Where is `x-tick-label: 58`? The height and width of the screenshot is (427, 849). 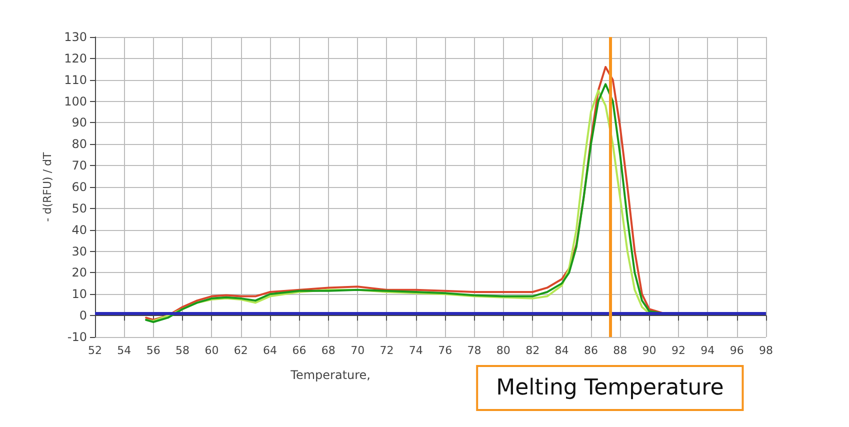 x-tick-label: 58 is located at coordinates (183, 350).